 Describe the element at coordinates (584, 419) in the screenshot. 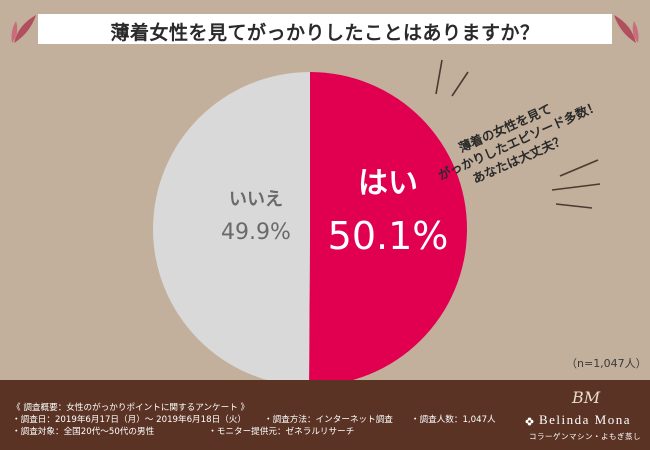

I see `brand-name: Belinda Mona` at that location.